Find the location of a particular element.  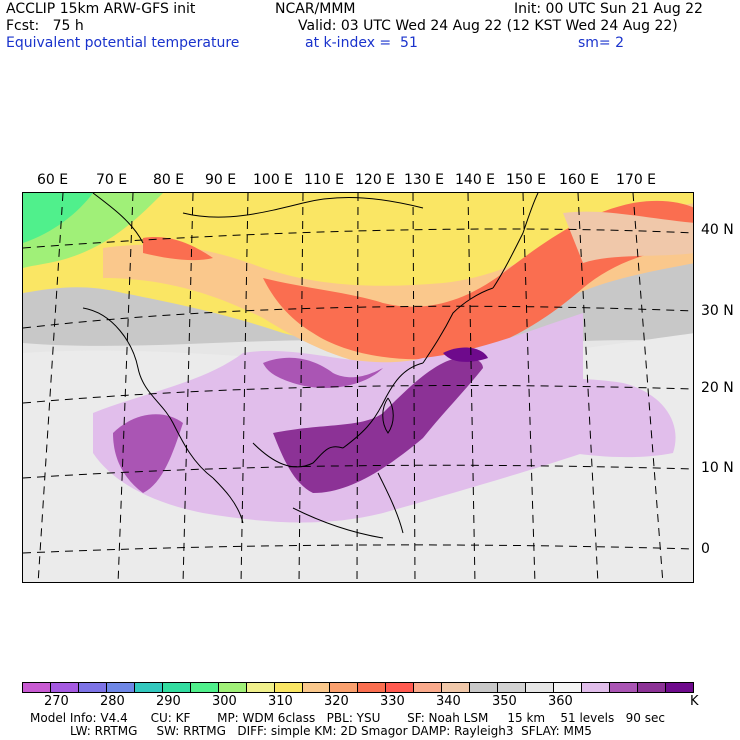

lon-label: 130 E is located at coordinates (424, 180).